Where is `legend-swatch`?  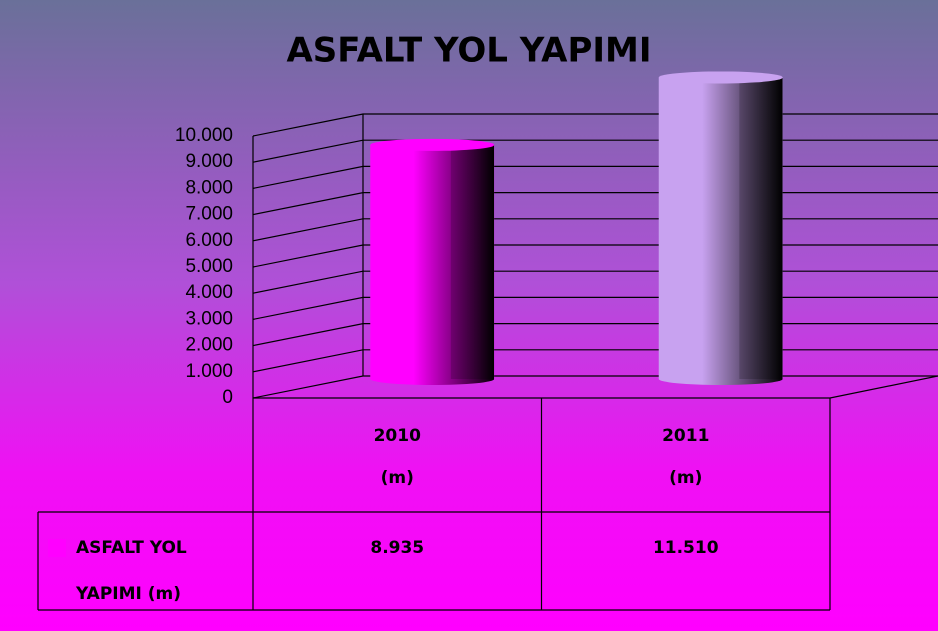
legend-swatch is located at coordinates (57, 548).